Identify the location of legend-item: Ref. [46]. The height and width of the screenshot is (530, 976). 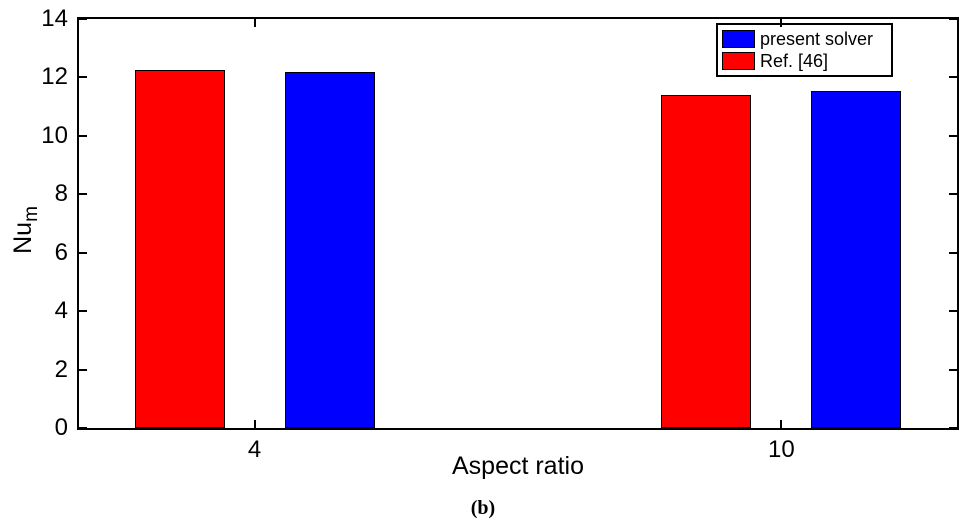
(805, 61).